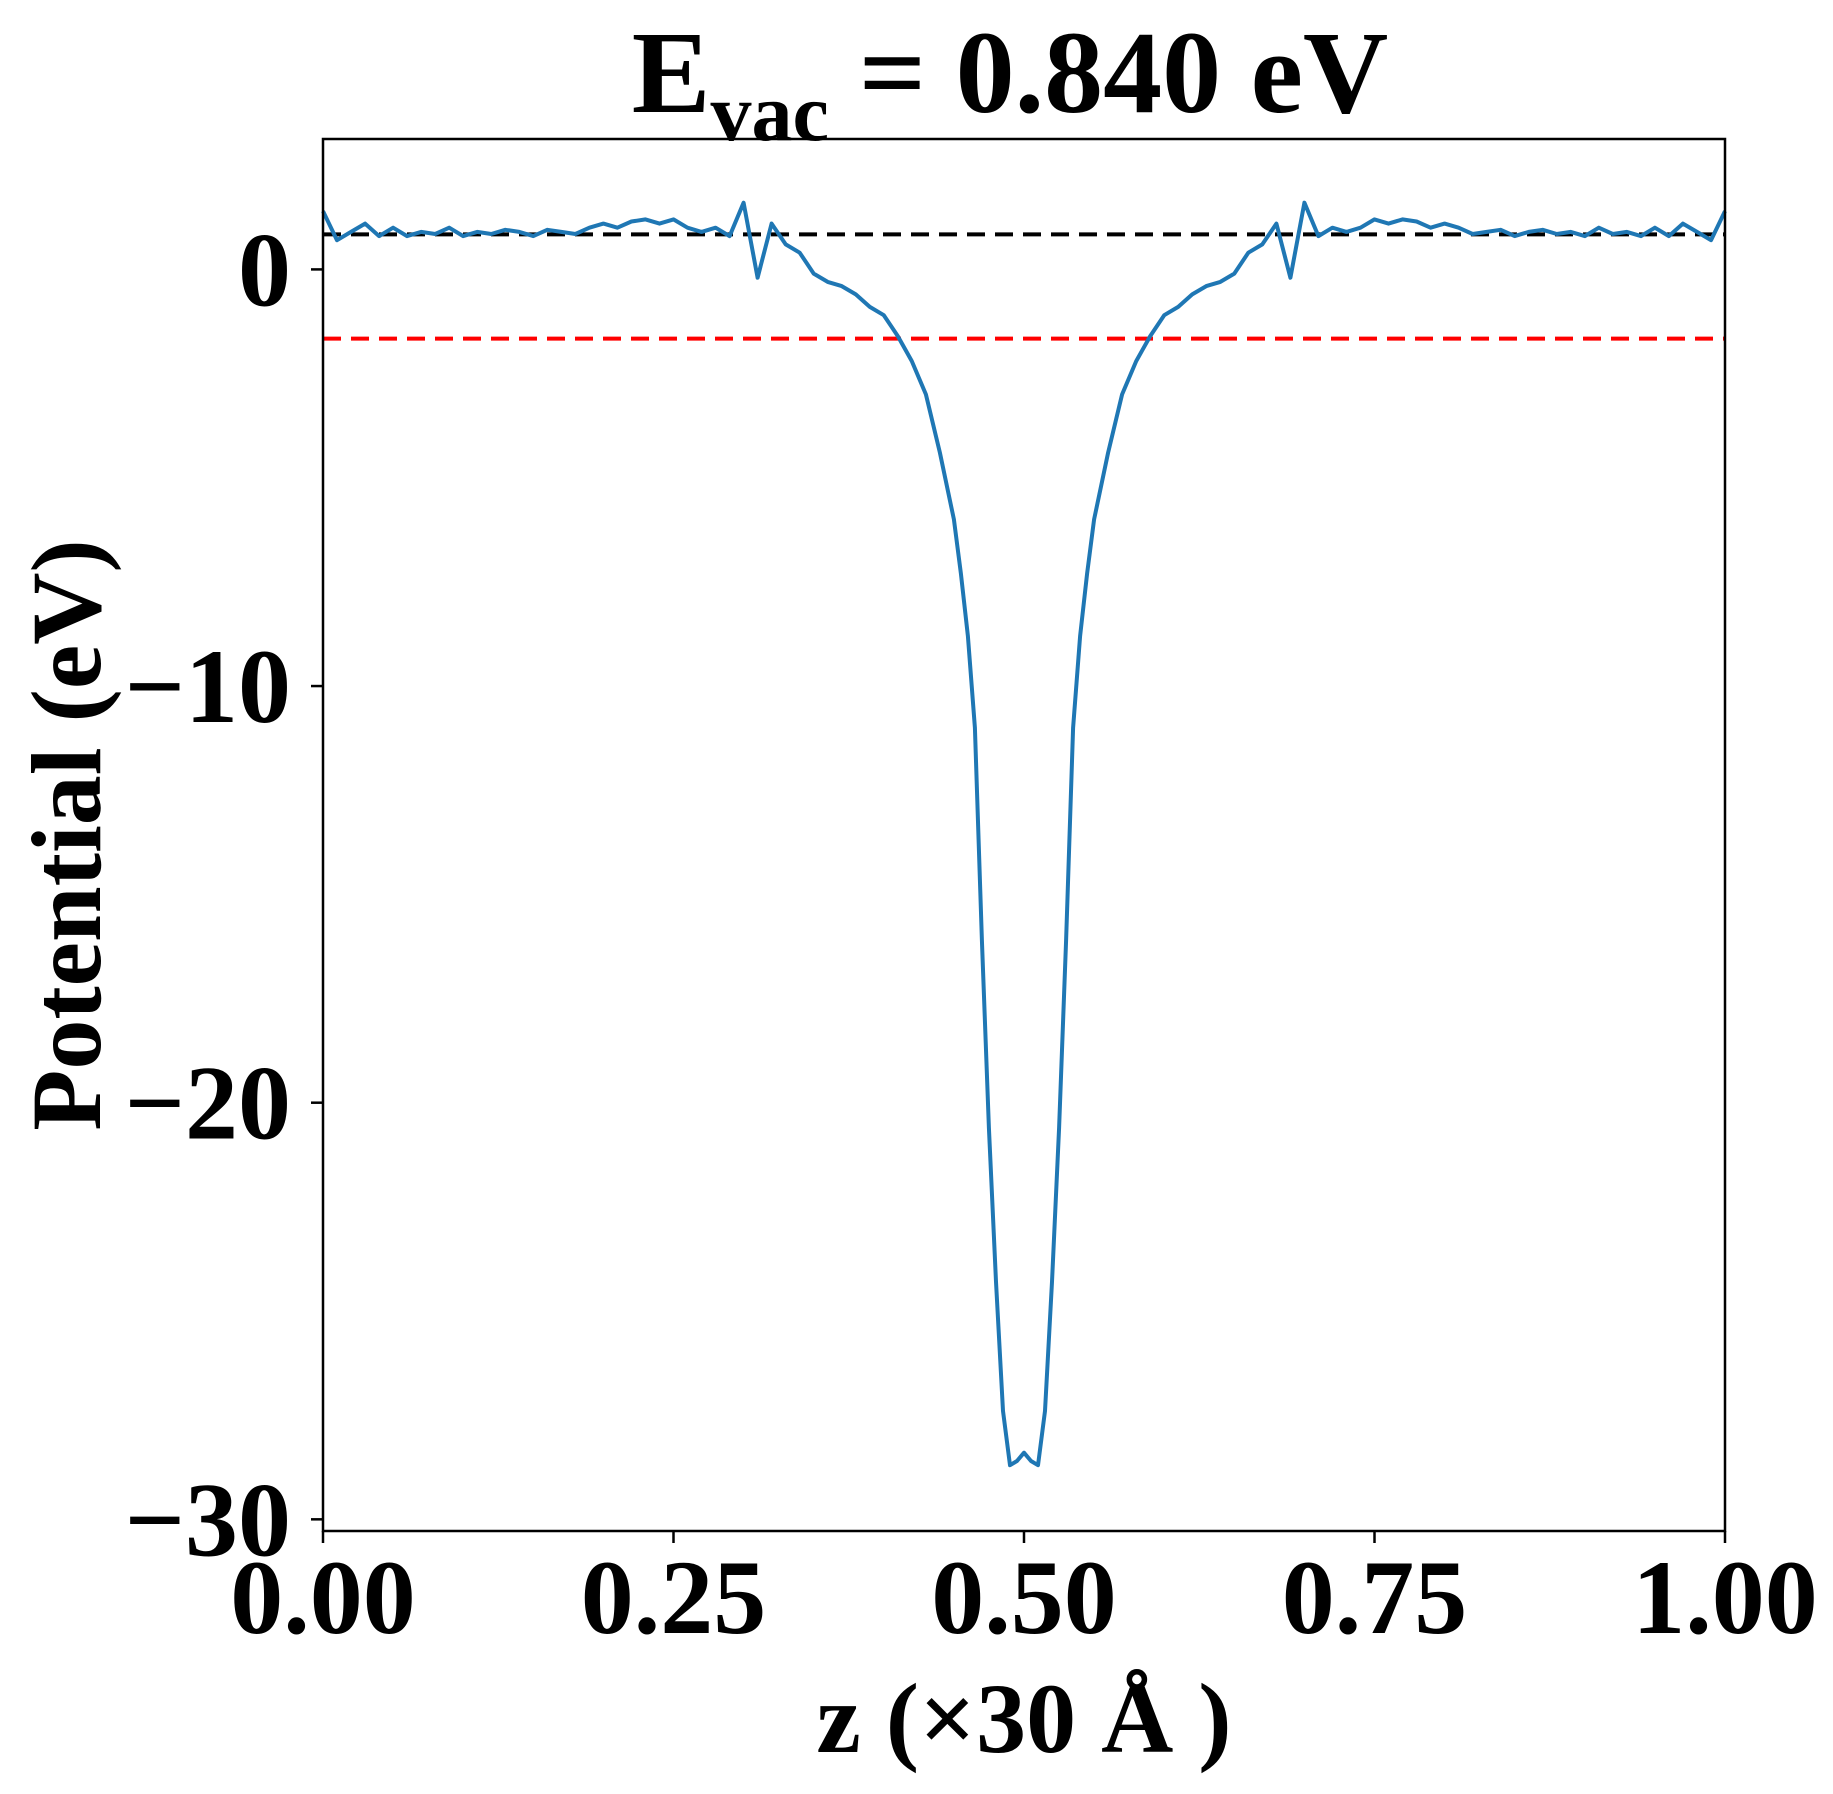 Image resolution: width=1833 pixels, height=1794 pixels. Describe the element at coordinates (1375, 1597) in the screenshot. I see `x-tick-label: 0.75` at that location.